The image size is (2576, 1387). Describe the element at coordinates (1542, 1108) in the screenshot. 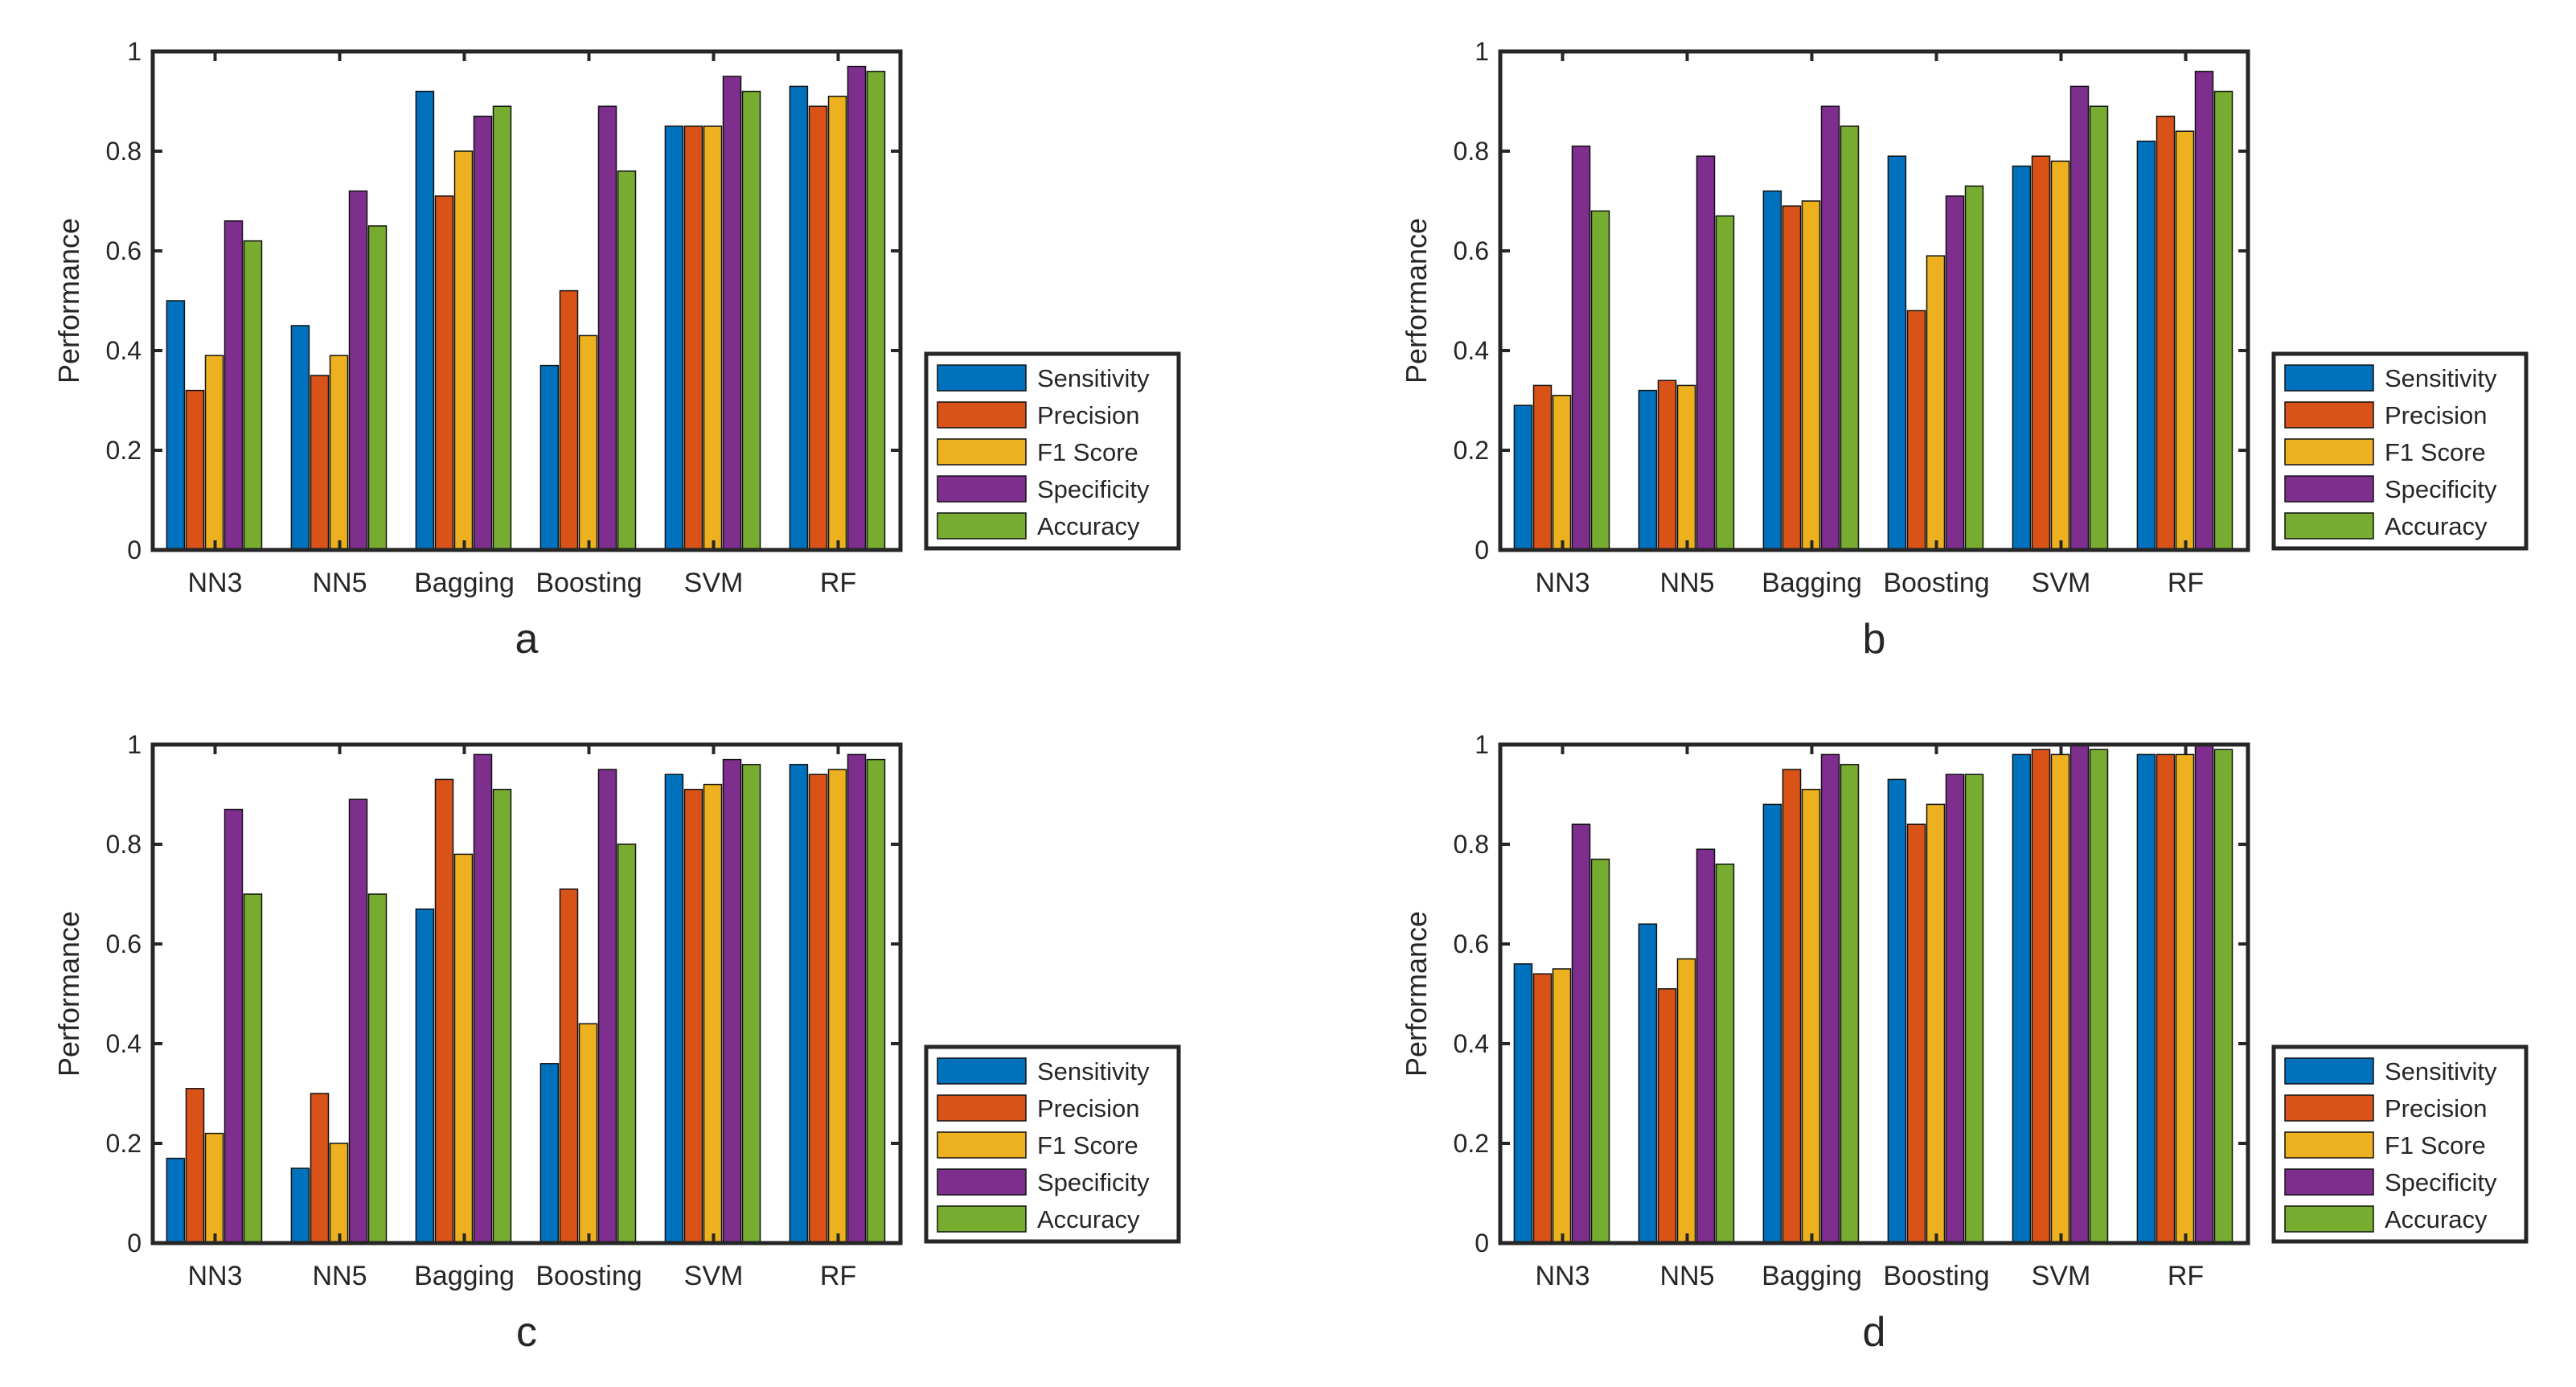

I see `bar-precision-nn3` at that location.